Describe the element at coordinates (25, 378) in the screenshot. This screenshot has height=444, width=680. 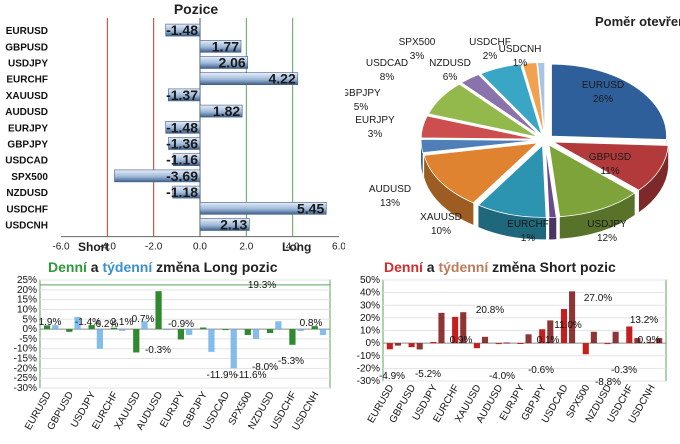
I see `y-tick-label: -25%` at that location.